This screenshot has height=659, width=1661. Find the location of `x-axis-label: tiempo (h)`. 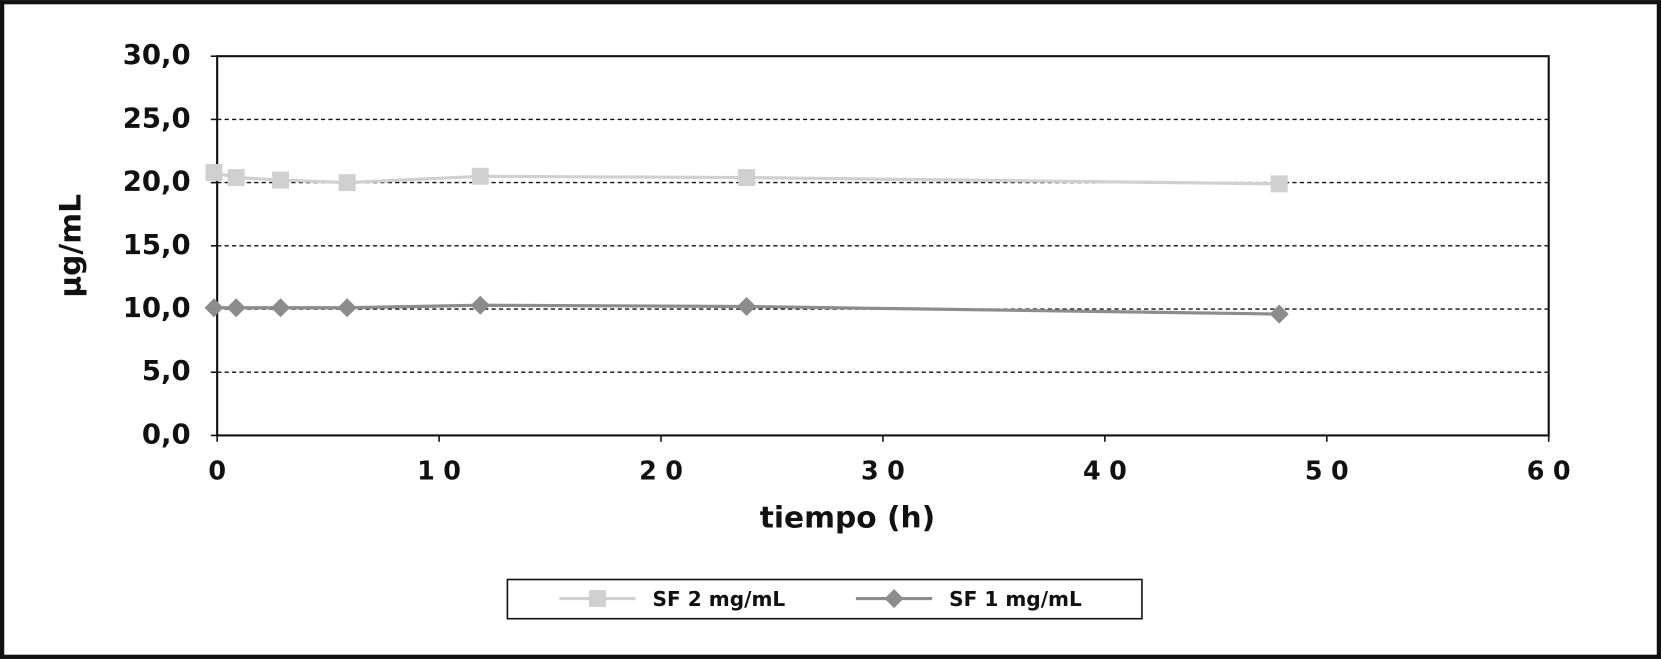

x-axis-label: tiempo (h) is located at coordinates (848, 517).